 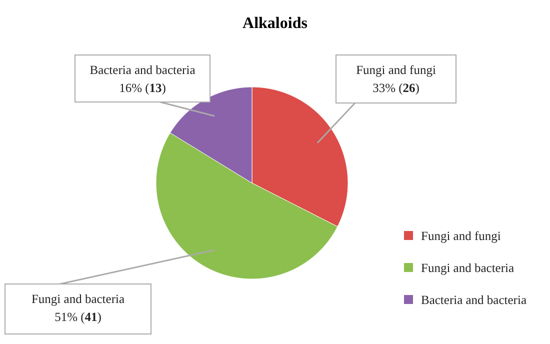 What do you see at coordinates (461, 236) in the screenshot?
I see `legend-label: Fungi and fungi` at bounding box center [461, 236].